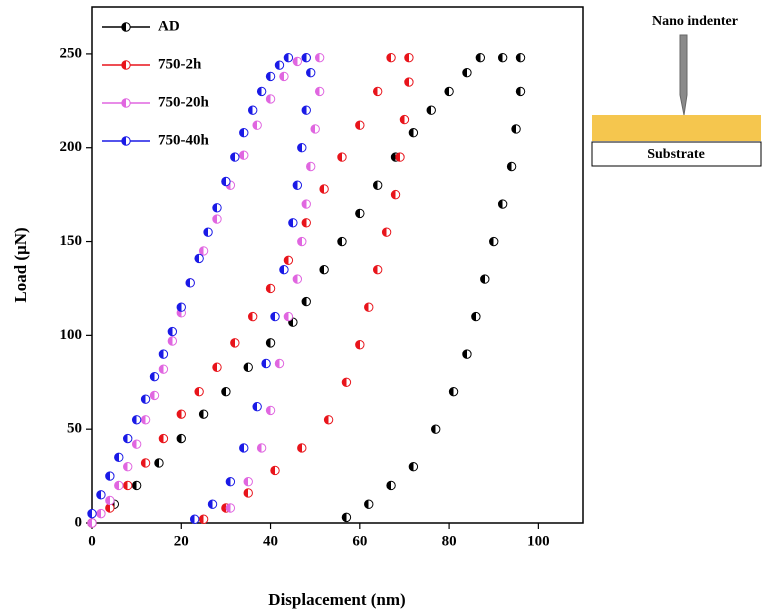  What do you see at coordinates (71, 147) in the screenshot?
I see `y-tick-label: 200` at bounding box center [71, 147].